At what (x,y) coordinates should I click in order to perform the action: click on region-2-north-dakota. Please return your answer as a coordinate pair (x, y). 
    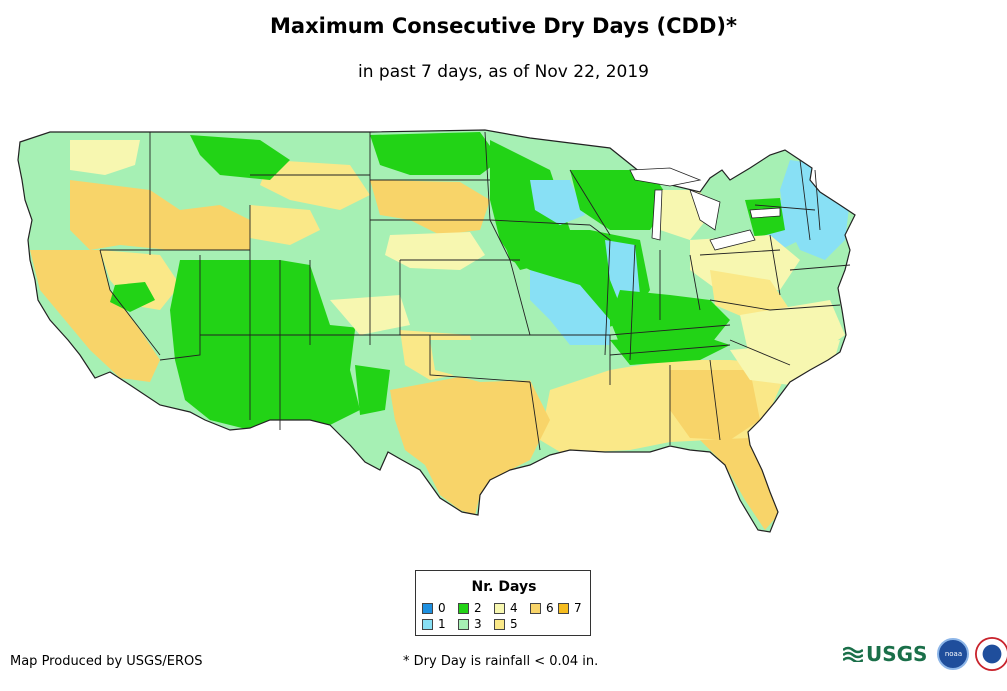
    Looking at the image, I should click on (435, 153).